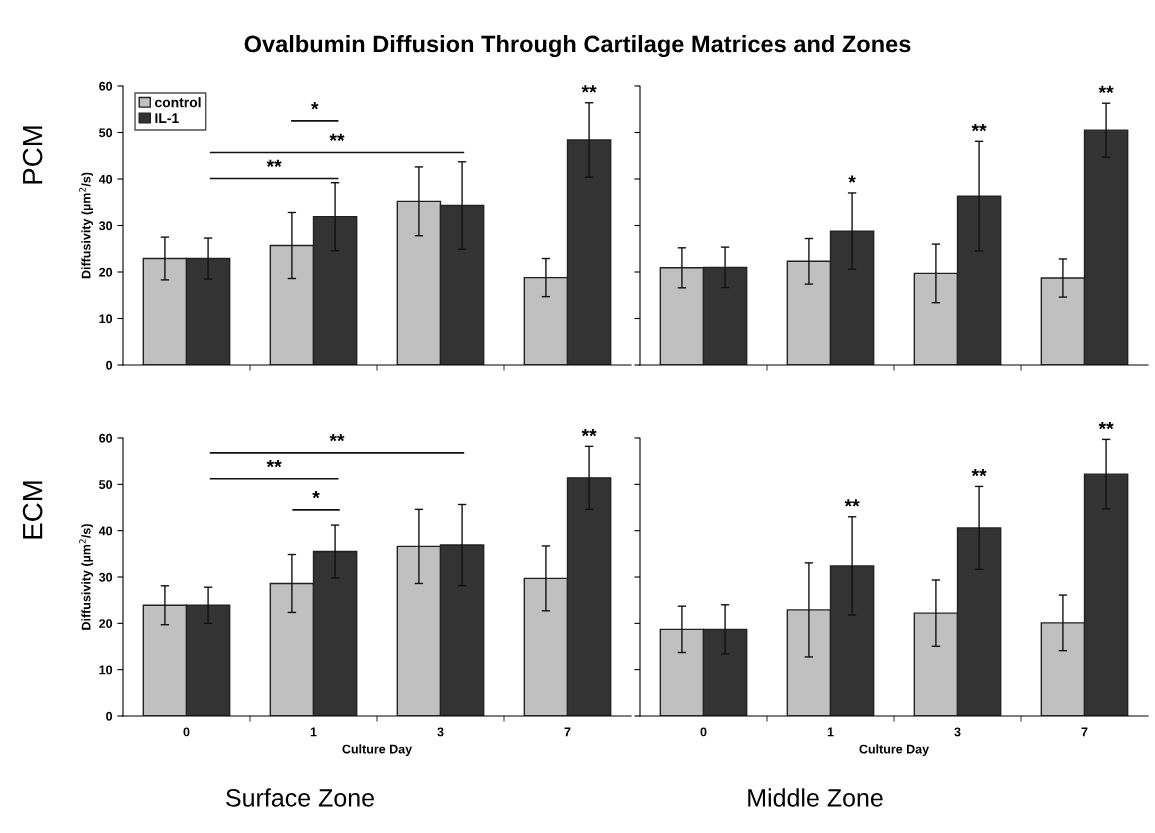 The width and height of the screenshot is (1155, 833). What do you see at coordinates (178, 102) in the screenshot?
I see `legend-label: control` at bounding box center [178, 102].